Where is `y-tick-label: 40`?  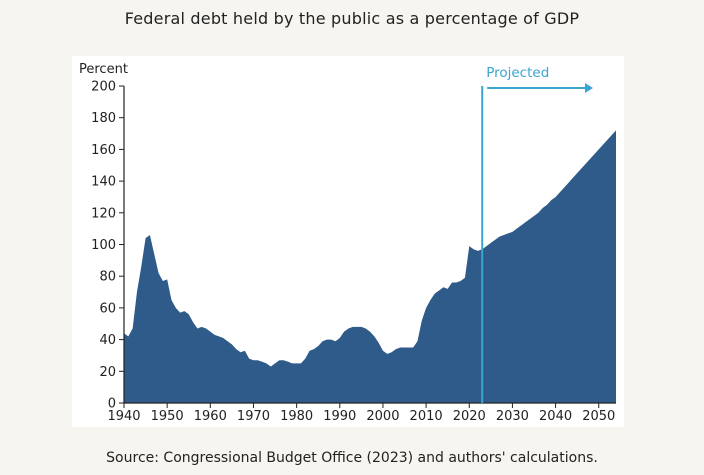
y-tick-label: 40 is located at coordinates (107, 340).